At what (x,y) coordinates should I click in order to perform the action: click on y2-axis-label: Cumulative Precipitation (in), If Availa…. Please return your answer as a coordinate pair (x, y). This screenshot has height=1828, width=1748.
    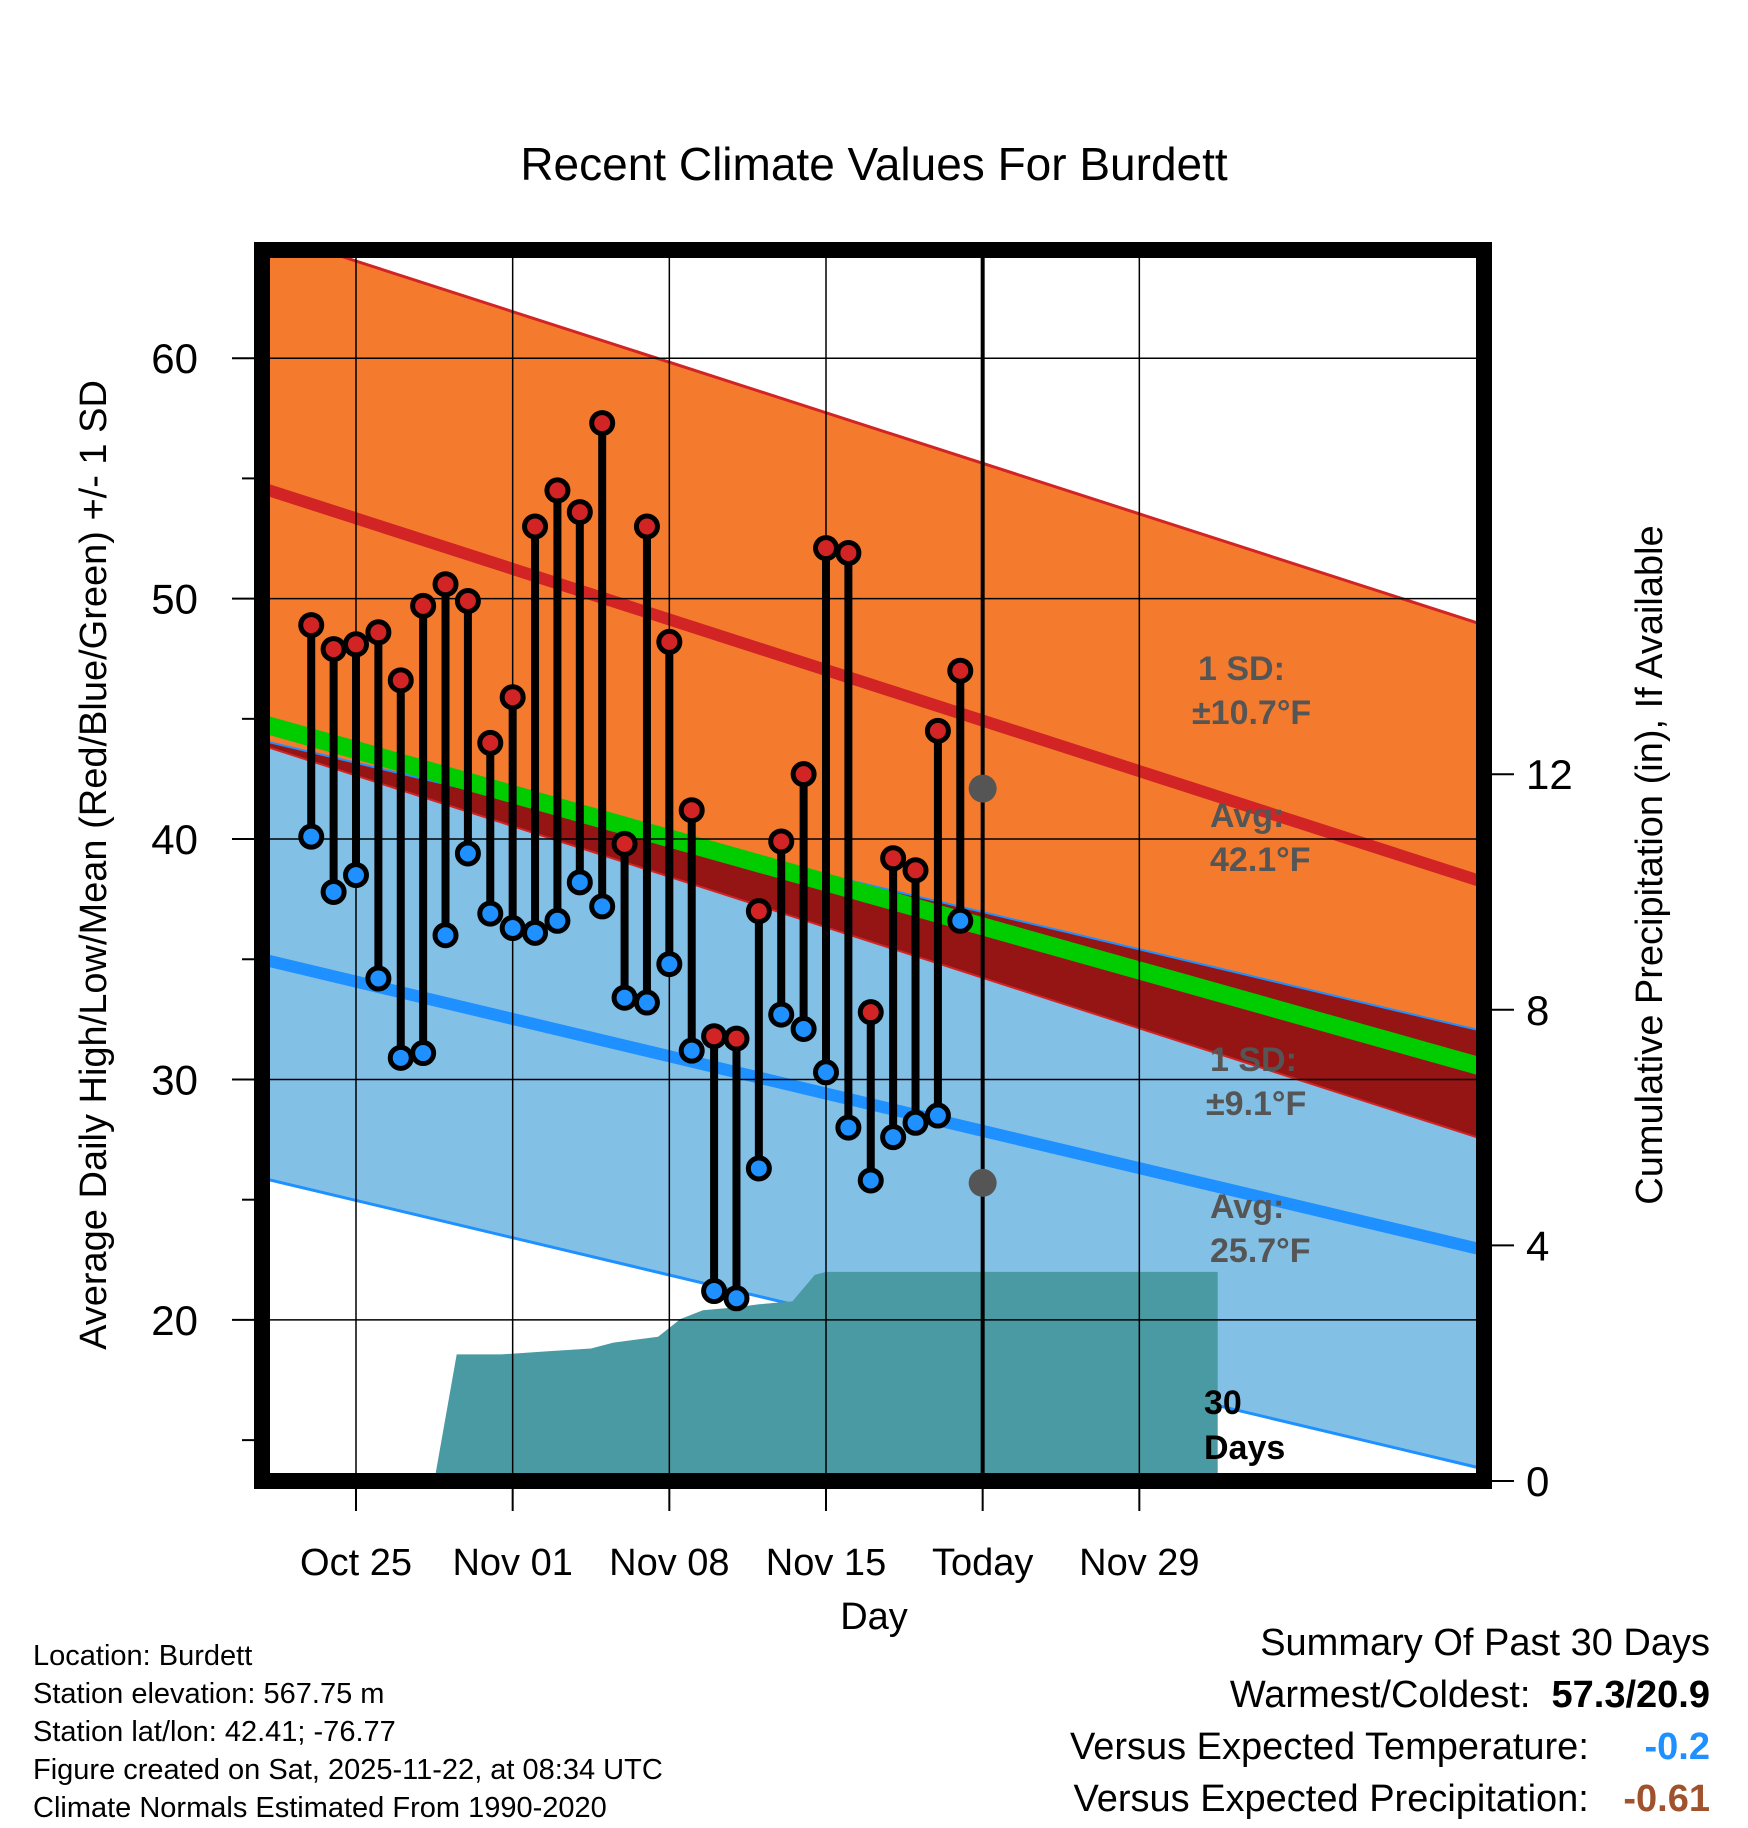
    Looking at the image, I should click on (1650, 864).